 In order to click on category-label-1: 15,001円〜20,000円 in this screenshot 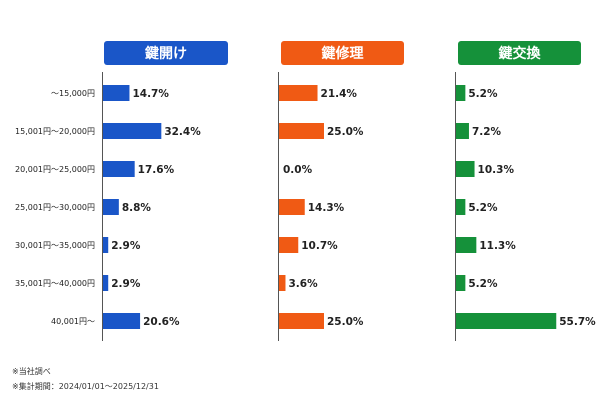, I will do `click(55, 131)`.